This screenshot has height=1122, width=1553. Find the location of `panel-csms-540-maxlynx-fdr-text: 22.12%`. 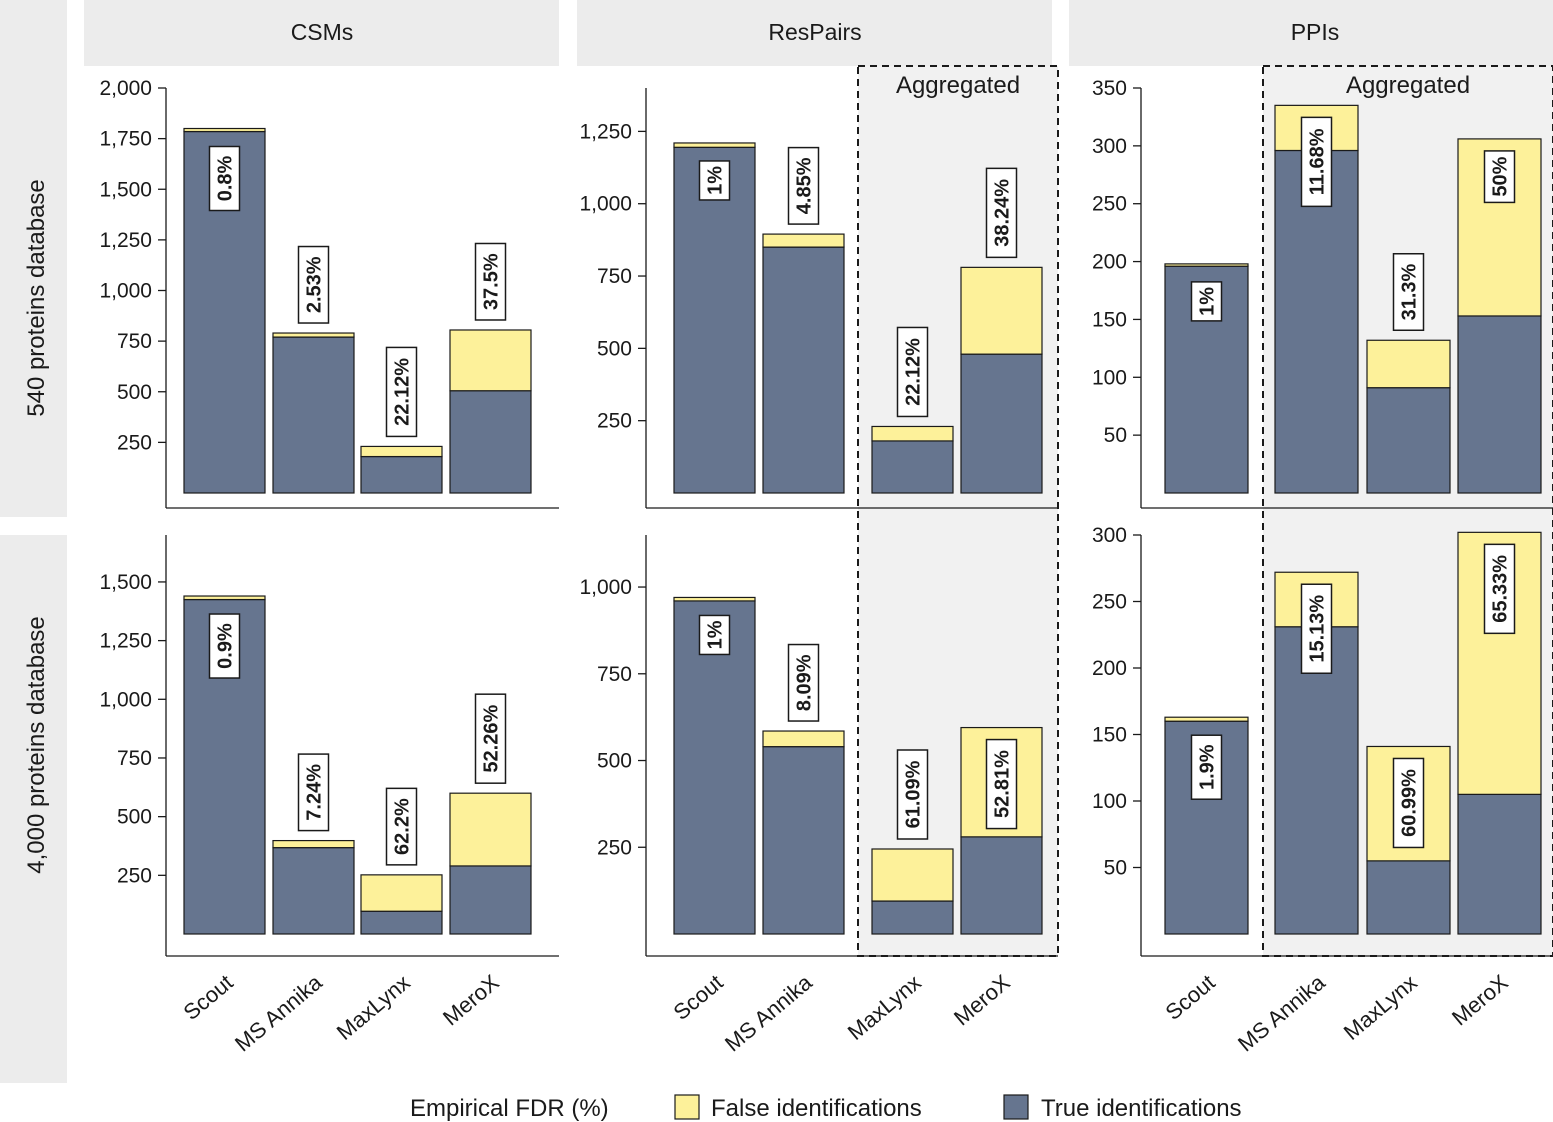

panel-csms-540-maxlynx-fdr-text: 22.12% is located at coordinates (403, 392).